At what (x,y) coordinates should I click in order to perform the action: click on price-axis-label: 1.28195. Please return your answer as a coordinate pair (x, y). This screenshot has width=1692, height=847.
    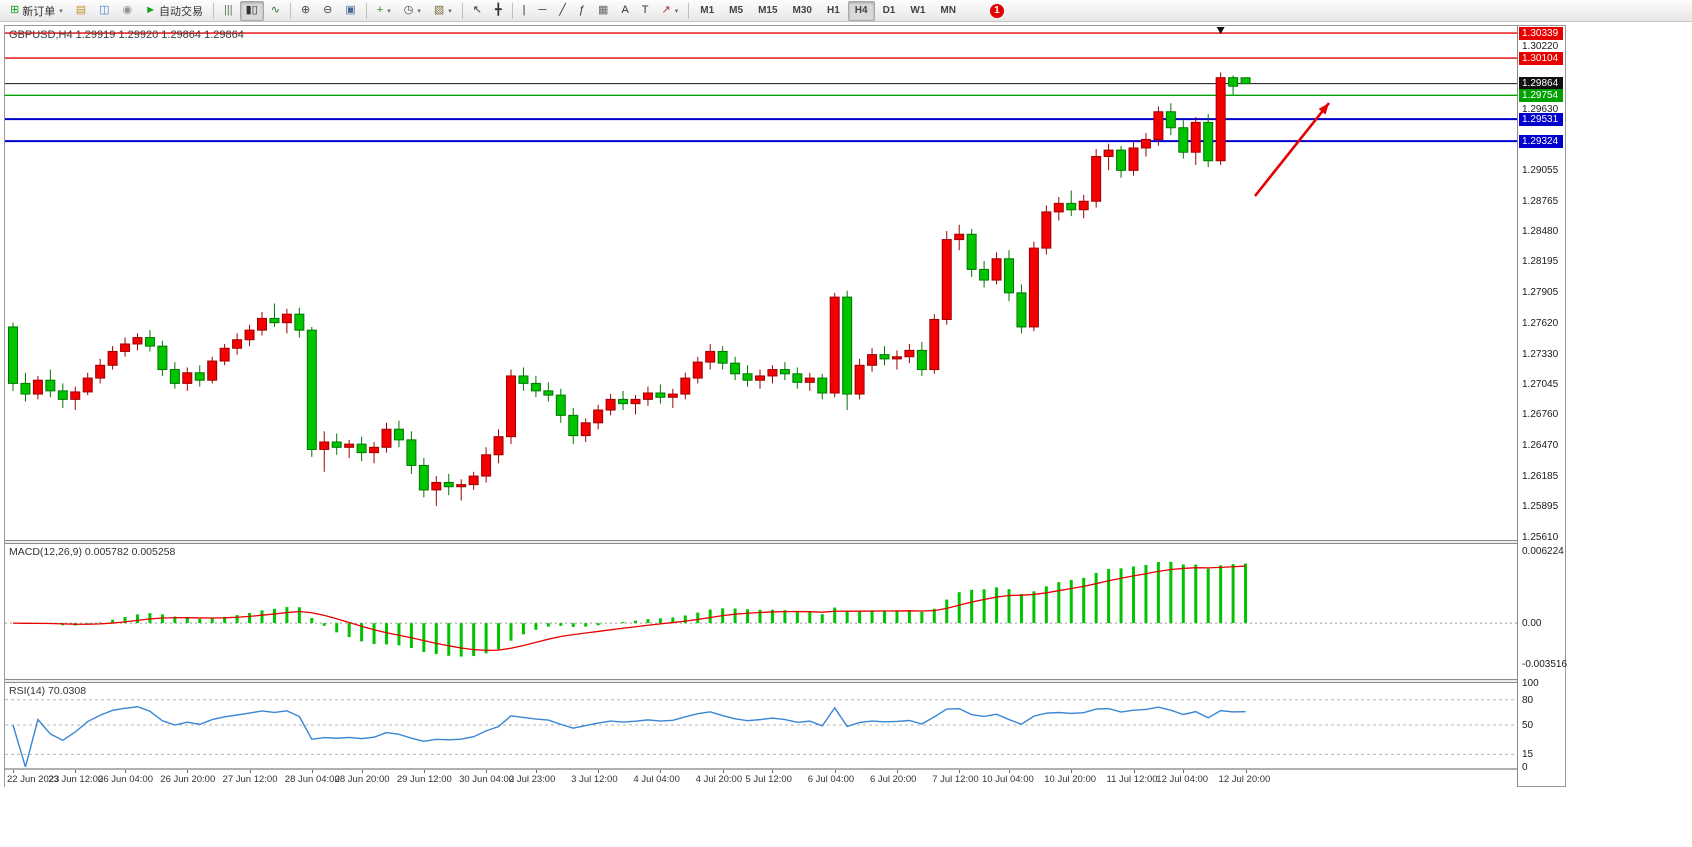
    Looking at the image, I should click on (1540, 262).